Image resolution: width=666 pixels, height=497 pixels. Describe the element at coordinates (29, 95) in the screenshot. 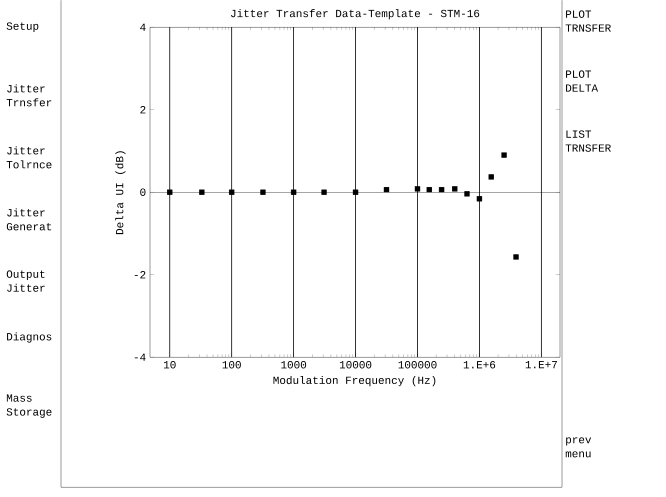

I see `text: Jitter Trnsfer` at that location.